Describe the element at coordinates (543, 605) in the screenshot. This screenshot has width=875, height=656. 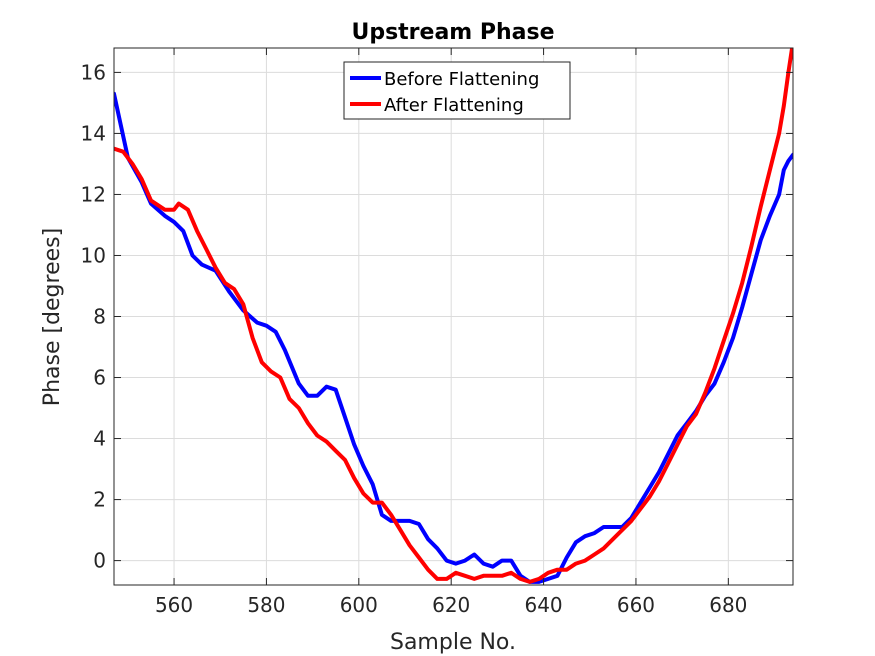
I see `x-tick-label: 640` at that location.